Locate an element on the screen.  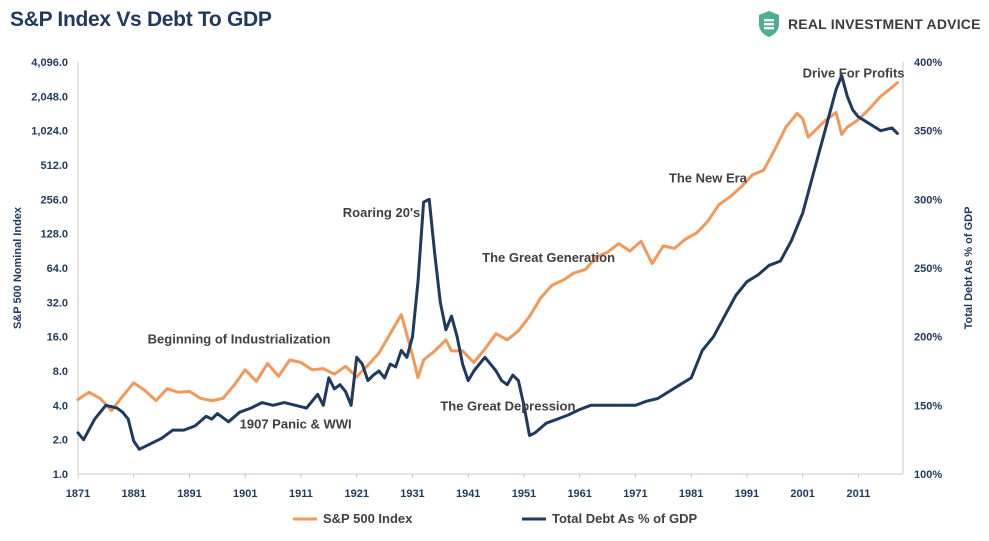
y-tick-label: 64.0 is located at coordinates (57, 269).